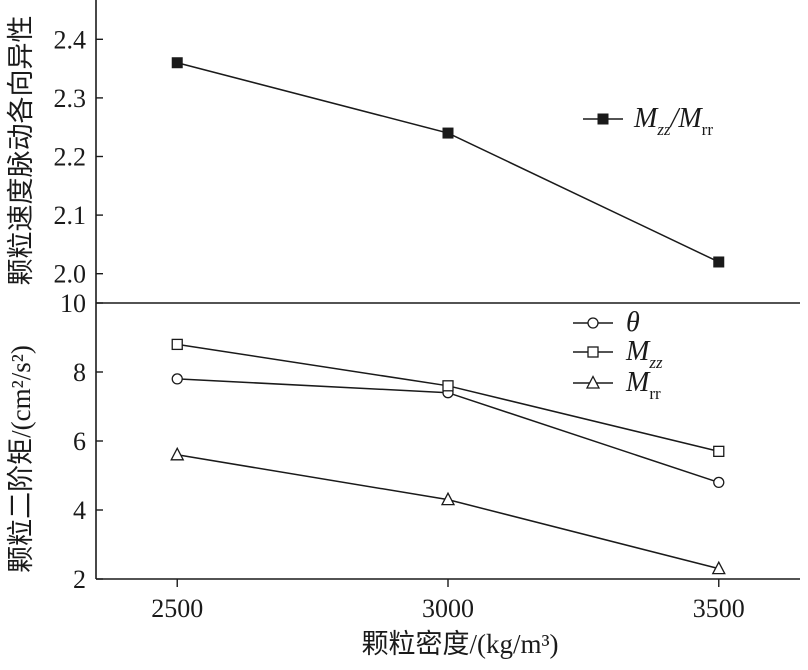 The width and height of the screenshot is (808, 670). I want to click on bottom-legend-label: θ, so click(633, 322).